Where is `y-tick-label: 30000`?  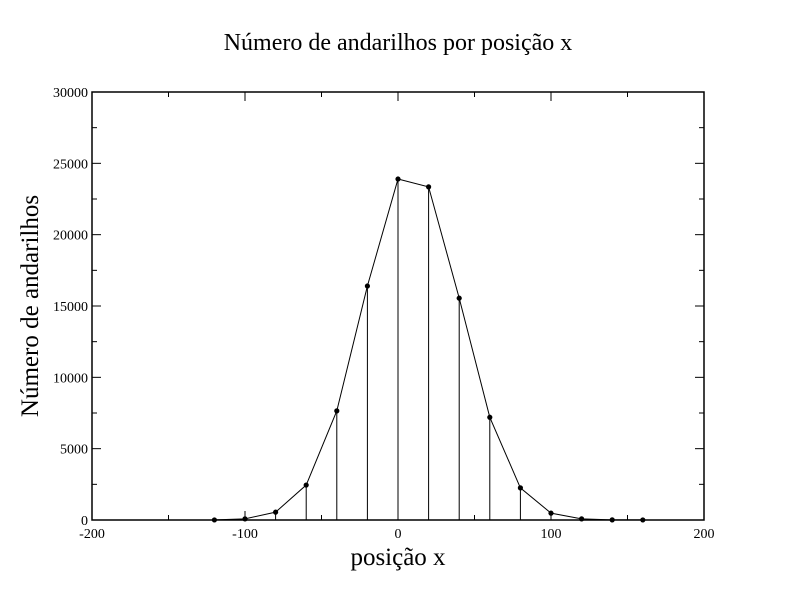 y-tick-label: 30000 is located at coordinates (70, 93).